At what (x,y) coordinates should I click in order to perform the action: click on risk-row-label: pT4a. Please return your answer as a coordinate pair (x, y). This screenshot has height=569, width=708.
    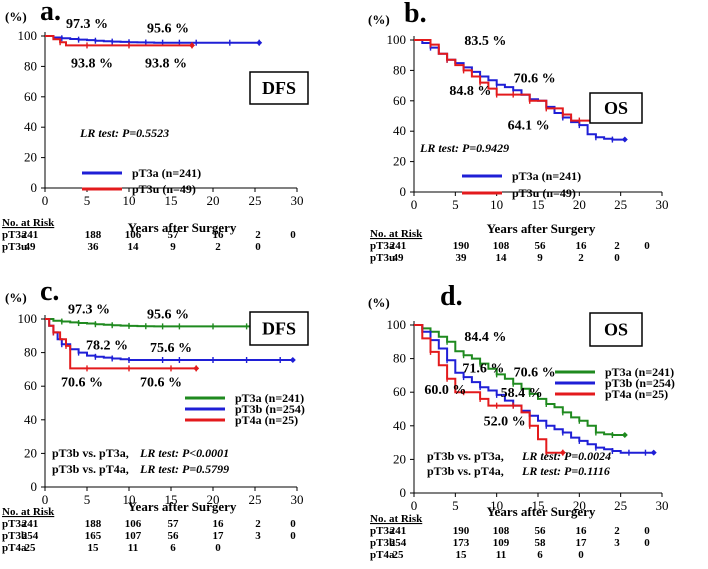
    Looking at the image, I should click on (14, 548).